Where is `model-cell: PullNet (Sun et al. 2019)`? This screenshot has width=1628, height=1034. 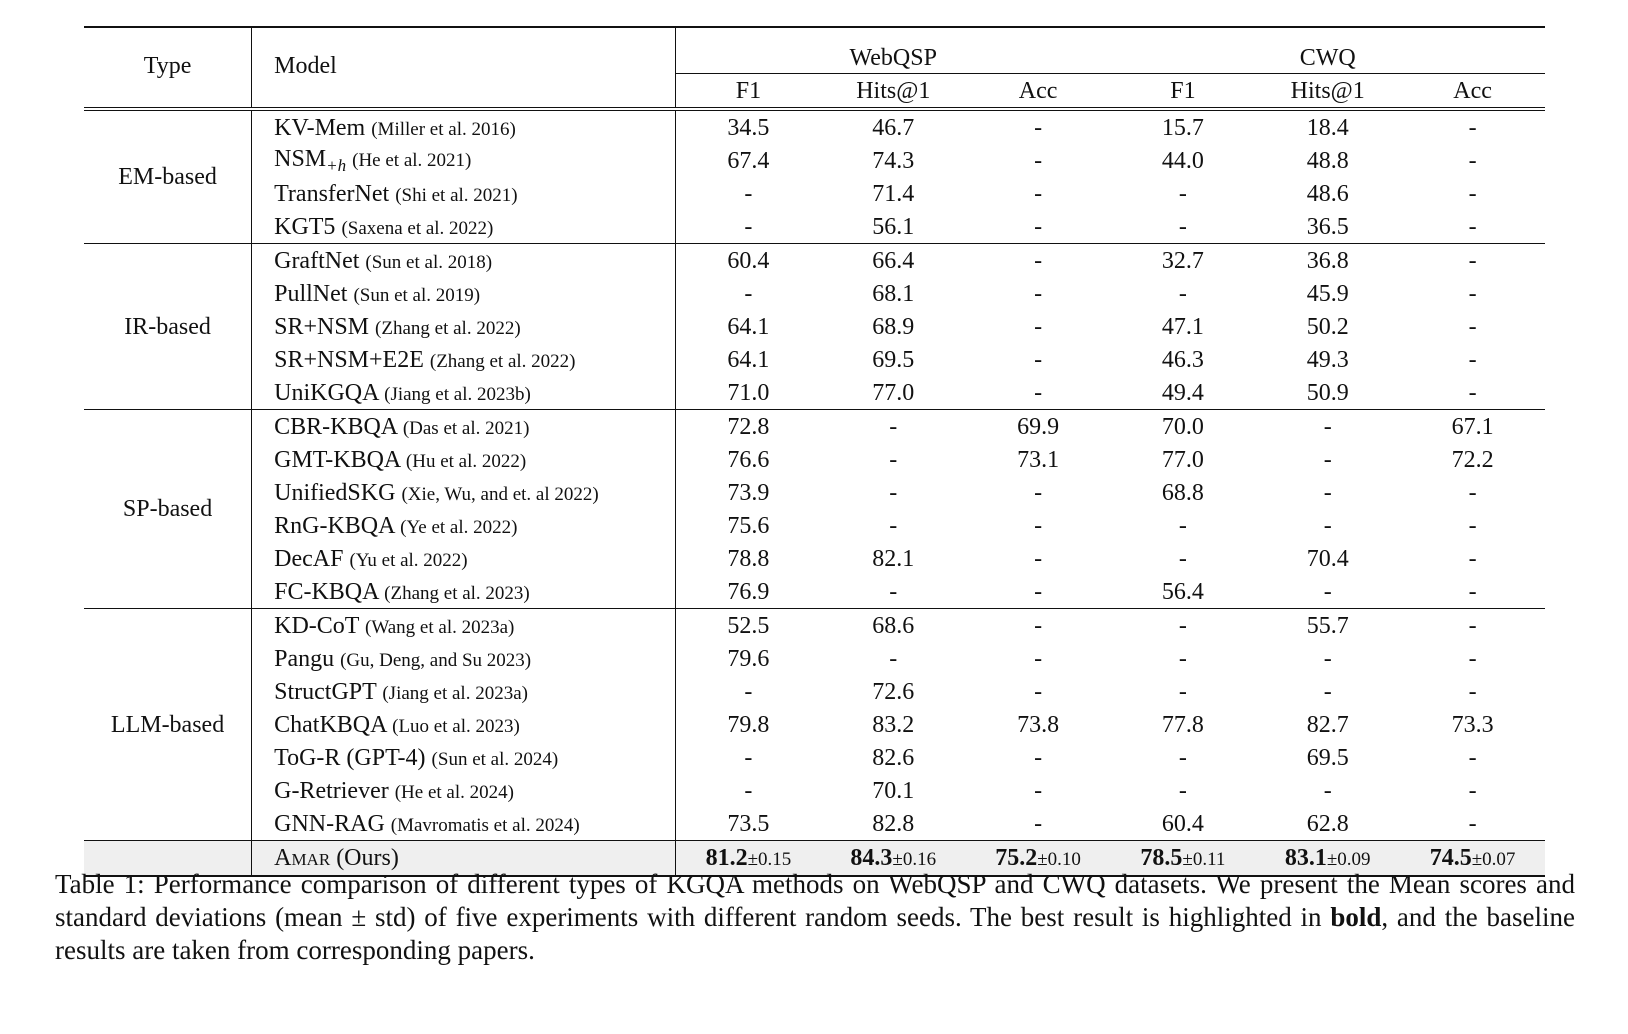 model-cell: PullNet (Sun et al. 2019) is located at coordinates (464, 293).